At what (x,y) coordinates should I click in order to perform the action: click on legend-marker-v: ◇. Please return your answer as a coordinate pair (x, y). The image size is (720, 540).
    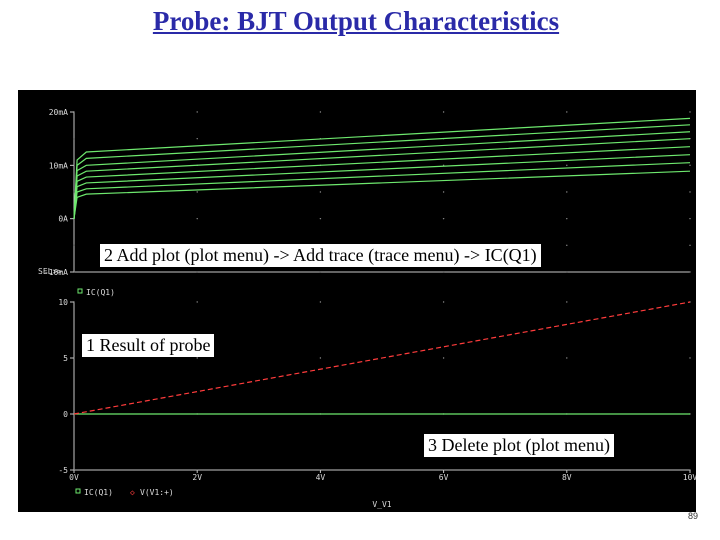
    Looking at the image, I should click on (132, 492).